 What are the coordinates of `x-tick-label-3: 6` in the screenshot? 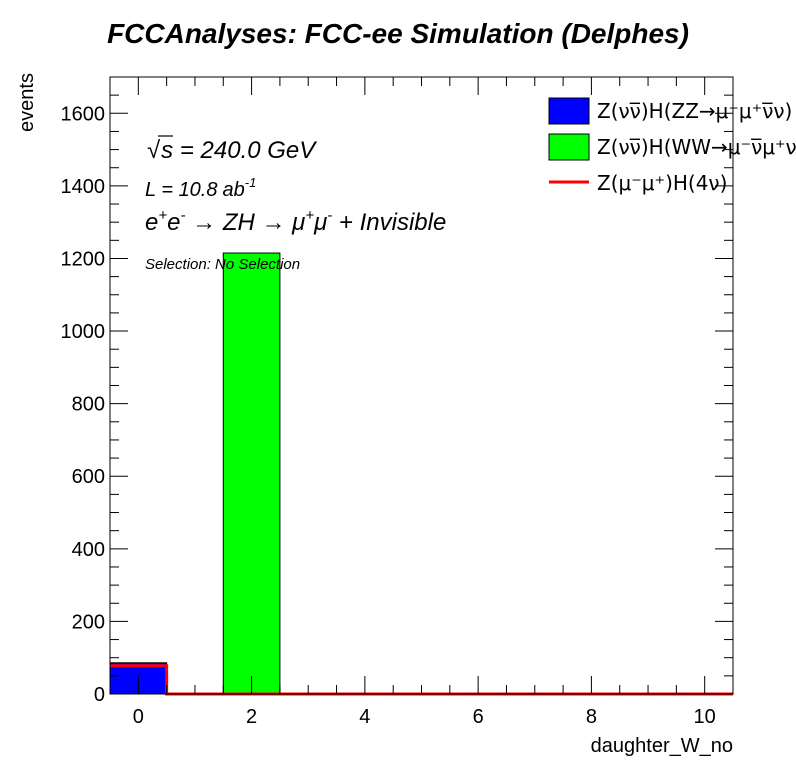 It's located at (478, 717).